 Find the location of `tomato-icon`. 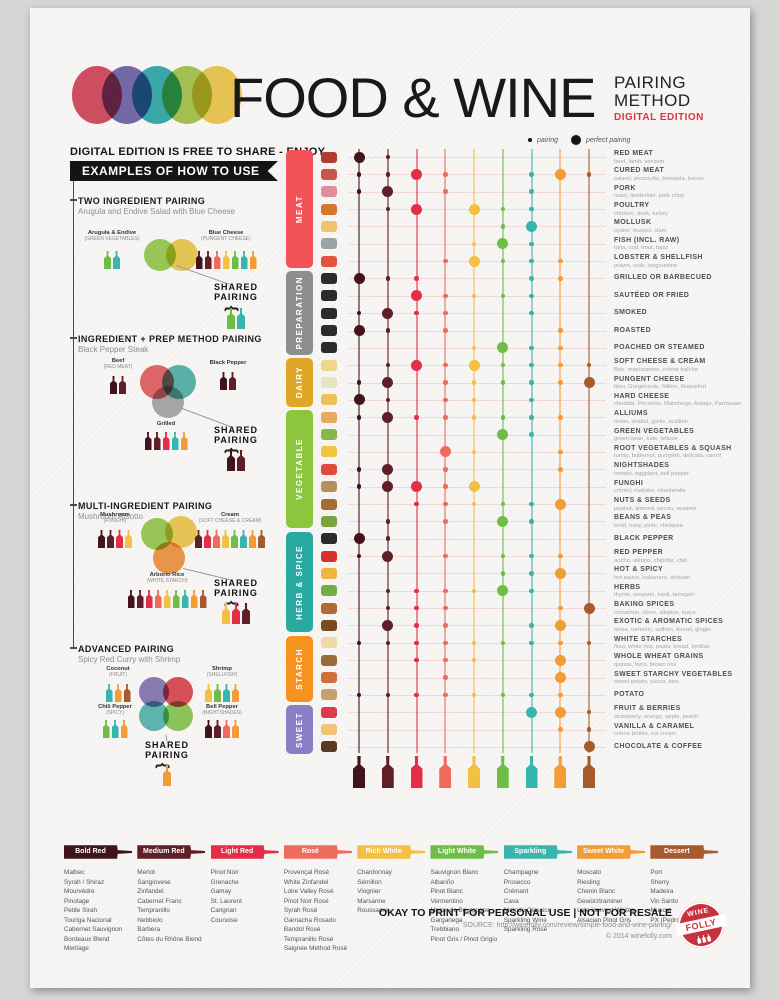

tomato-icon is located at coordinates (329, 469).